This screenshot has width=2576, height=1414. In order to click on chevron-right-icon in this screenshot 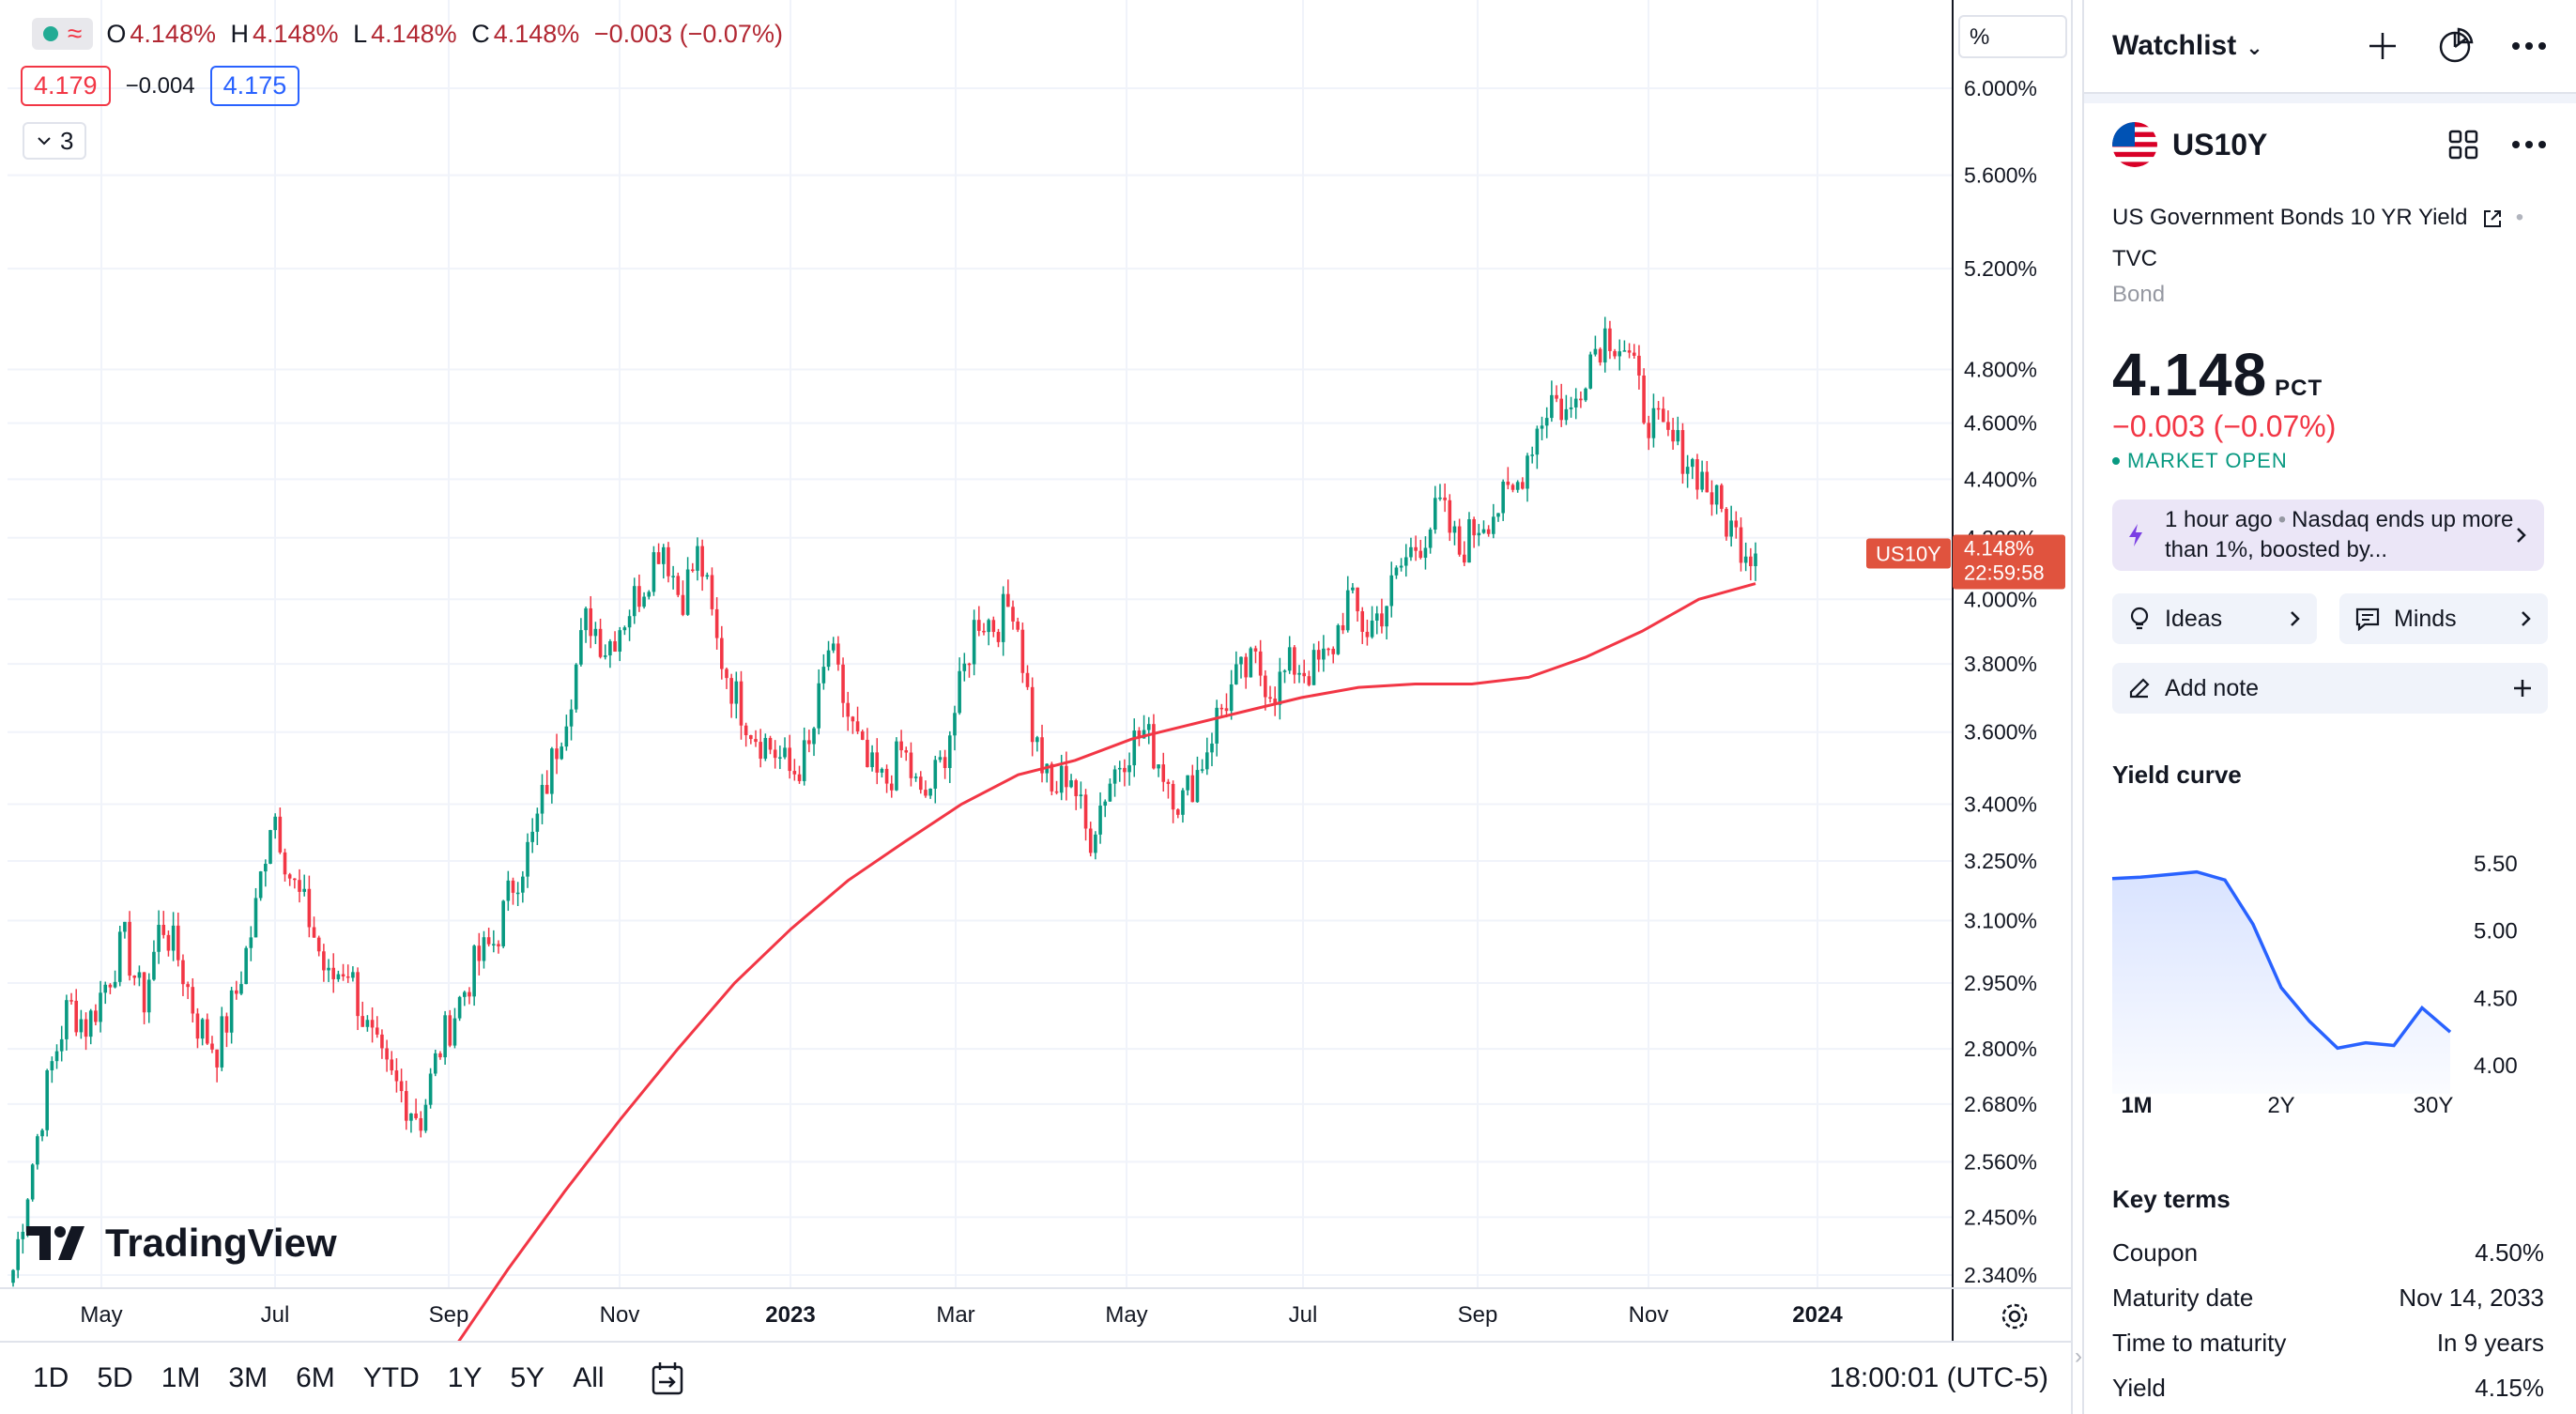, I will do `click(2527, 619)`.